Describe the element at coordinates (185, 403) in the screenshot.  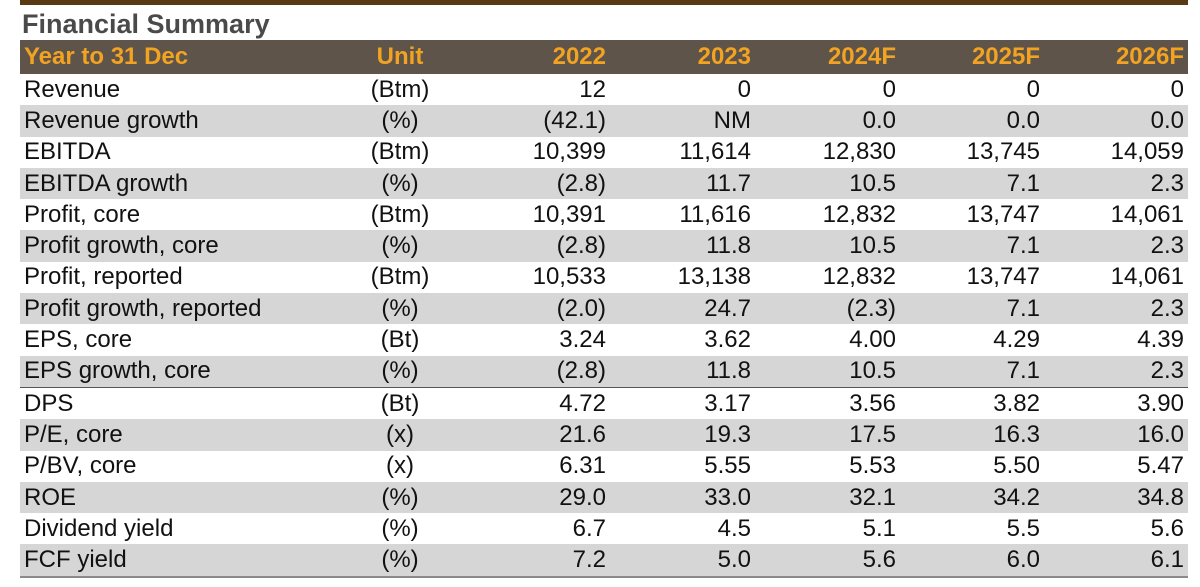
I see `row-label: DPS` at that location.